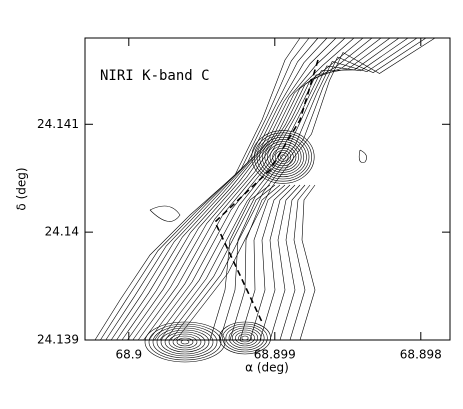 This screenshot has width=463, height=409. What do you see at coordinates (62, 232) in the screenshot?
I see `y-tick-label: 24.14` at bounding box center [62, 232].